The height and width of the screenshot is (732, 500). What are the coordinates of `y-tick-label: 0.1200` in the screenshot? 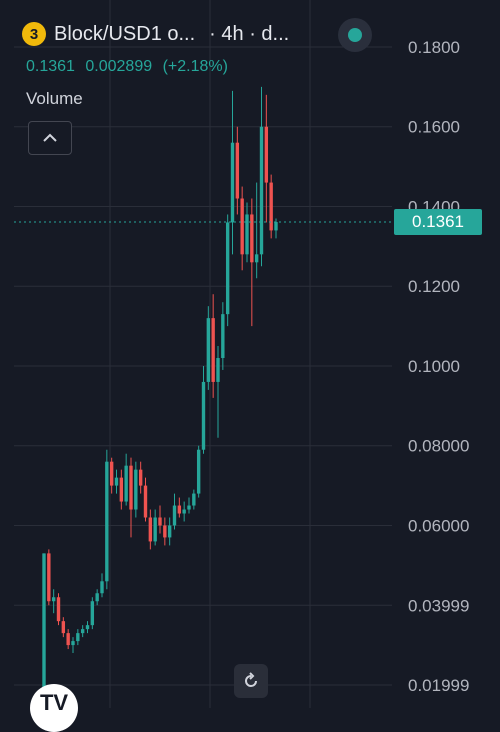 It's located at (434, 286).